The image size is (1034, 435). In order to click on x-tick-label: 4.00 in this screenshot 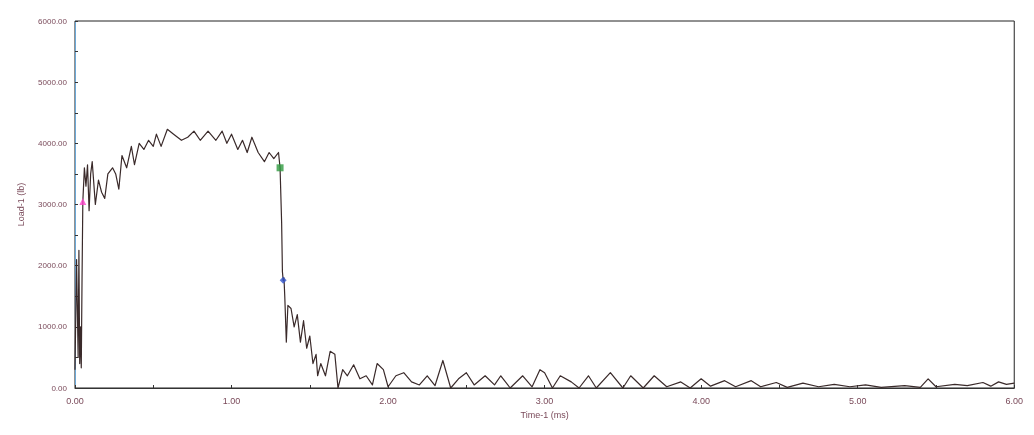, I will do `click(701, 400)`.